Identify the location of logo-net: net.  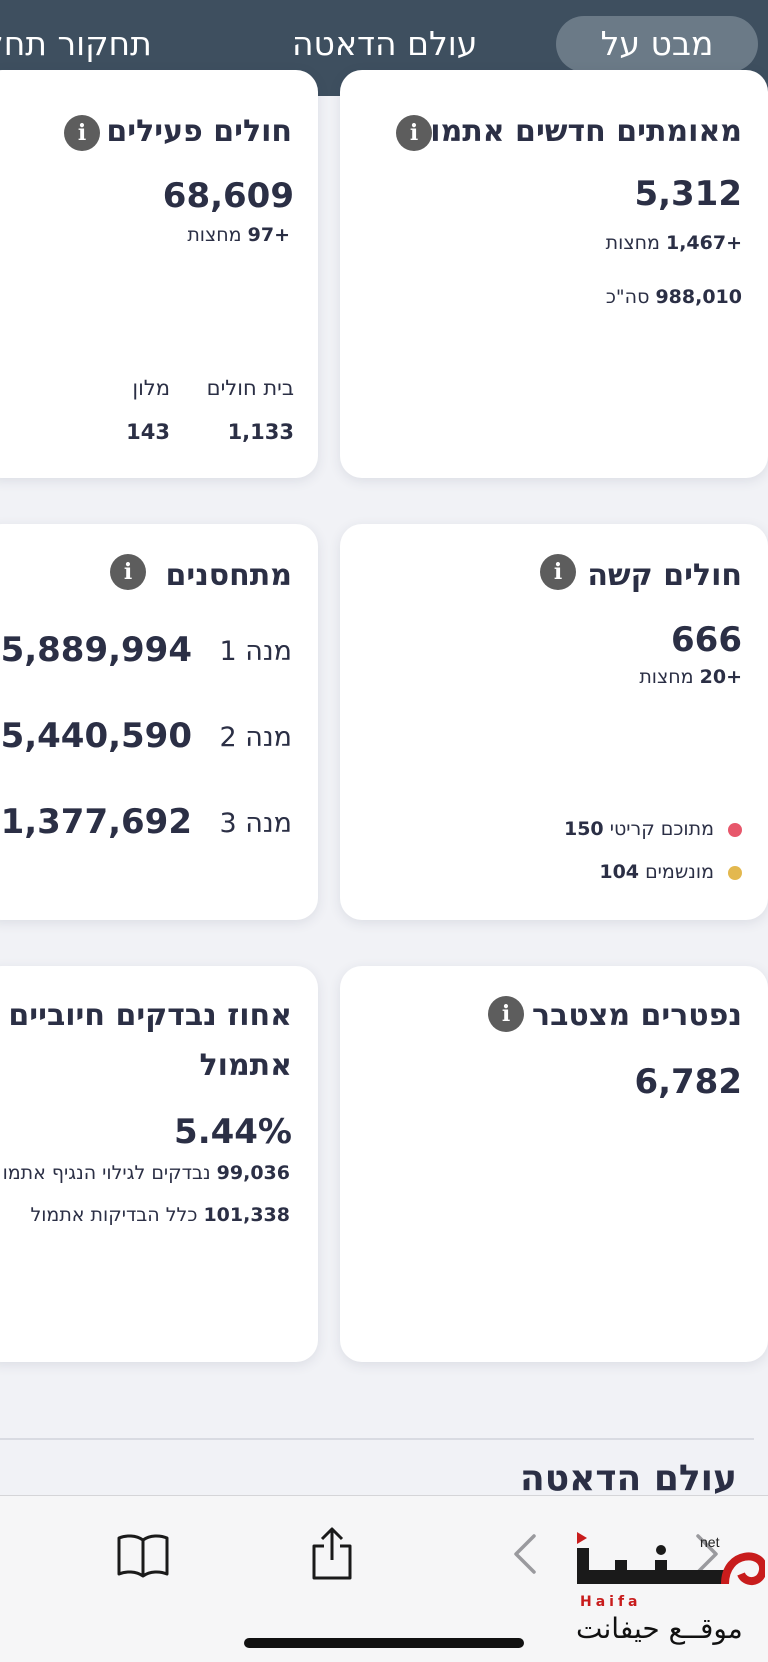
(710, 1542).